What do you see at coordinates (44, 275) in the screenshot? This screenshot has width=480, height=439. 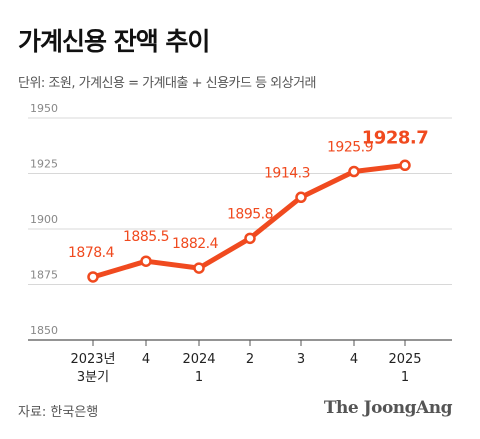 I see `y-tick-label: 1875` at bounding box center [44, 275].